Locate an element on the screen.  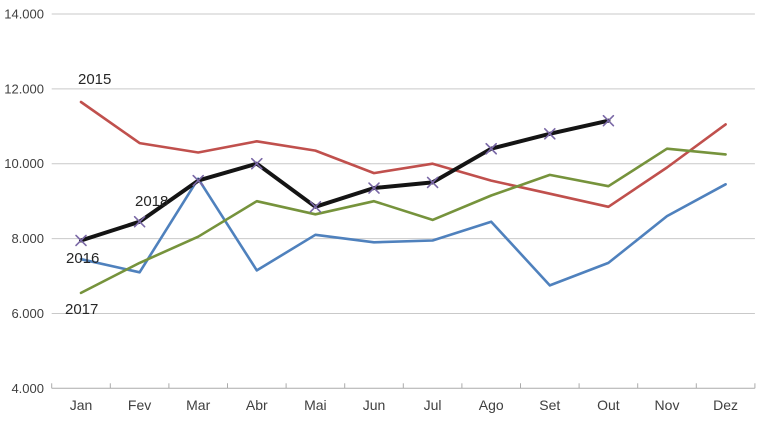
series-label-2017: 2017 is located at coordinates (82, 309).